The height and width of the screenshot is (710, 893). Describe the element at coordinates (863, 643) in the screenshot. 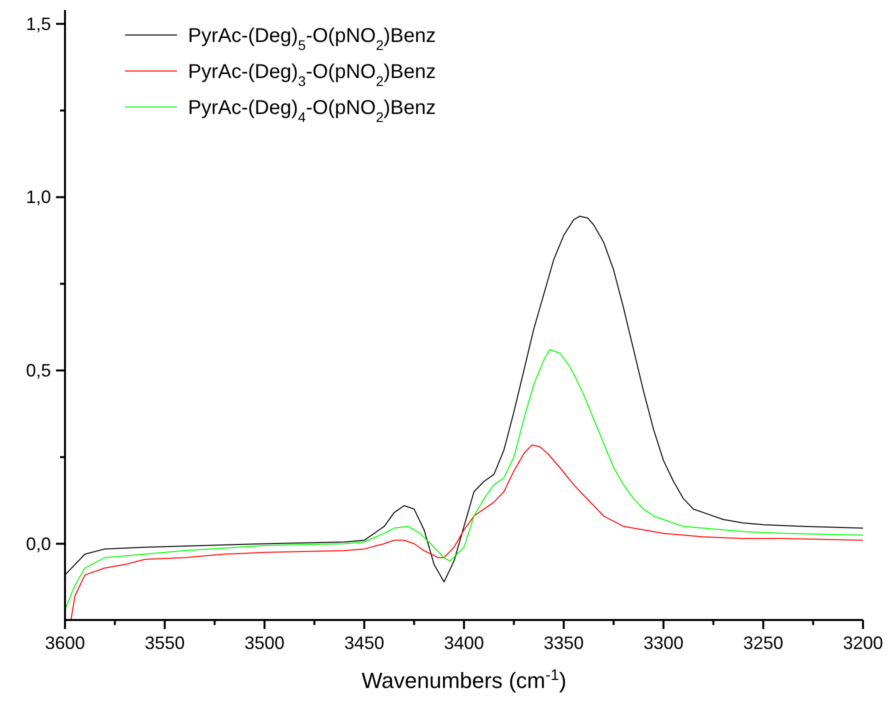

I see `x-tick-label: 3200` at that location.